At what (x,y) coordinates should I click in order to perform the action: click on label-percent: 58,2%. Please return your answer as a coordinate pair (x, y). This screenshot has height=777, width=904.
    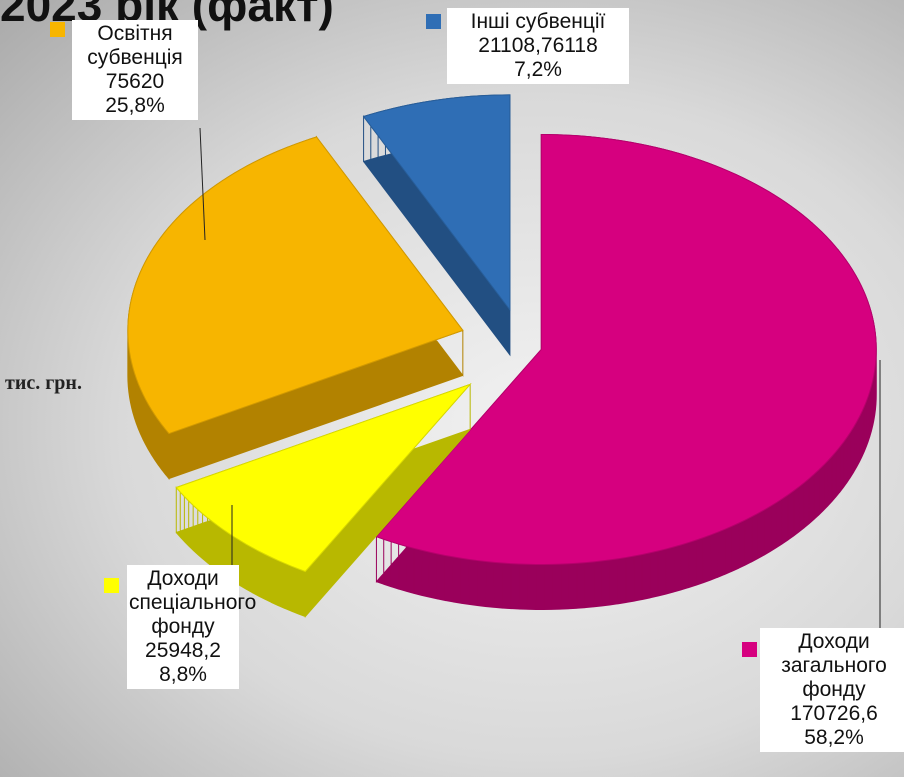
    Looking at the image, I should click on (834, 737).